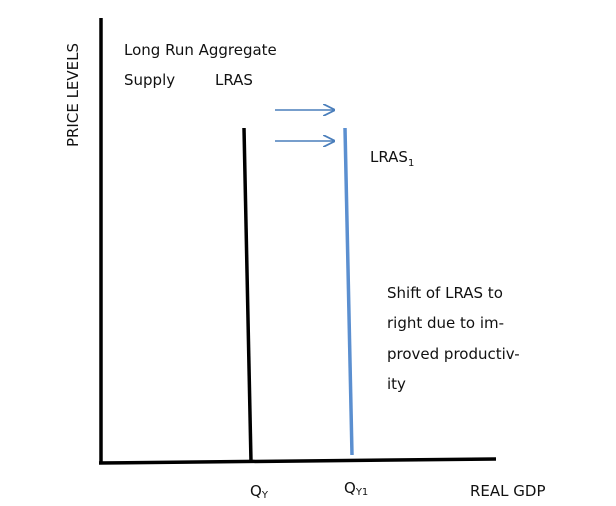 This screenshot has width=616, height=506. Describe the element at coordinates (445, 323) in the screenshot. I see `annotation: right due to im-` at that location.